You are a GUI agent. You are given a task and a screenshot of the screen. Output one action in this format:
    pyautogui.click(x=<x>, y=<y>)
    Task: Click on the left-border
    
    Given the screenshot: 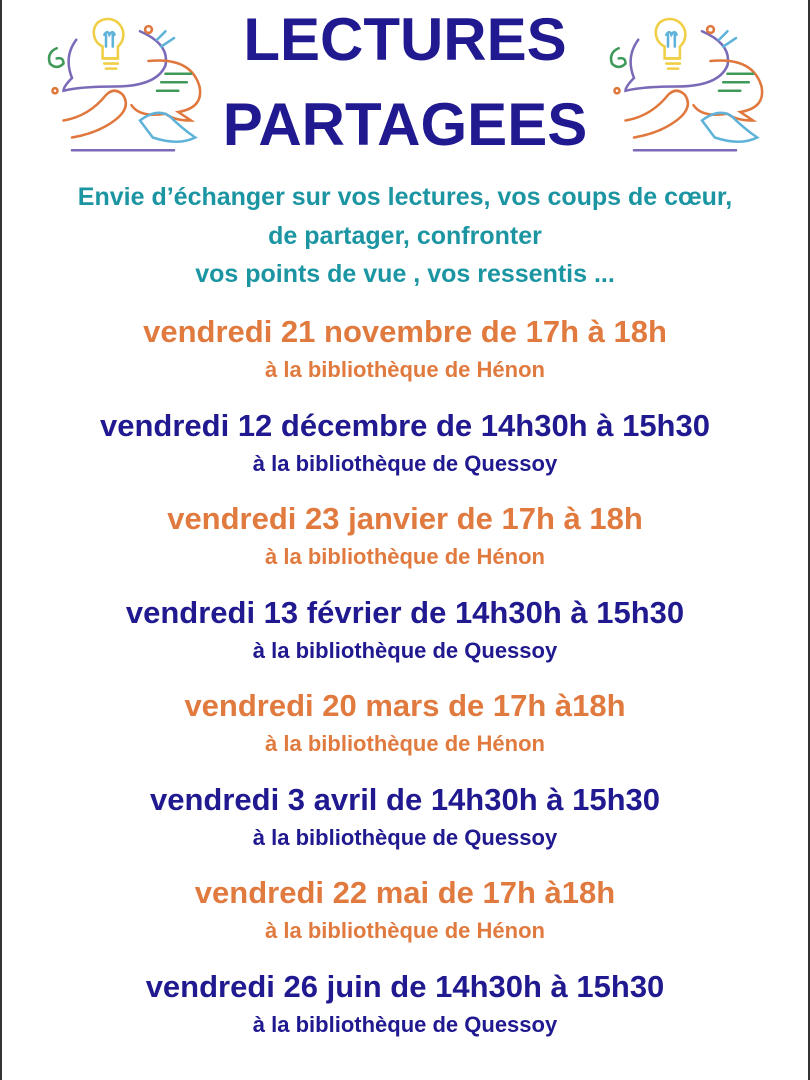 What is the action you would take?
    pyautogui.click(x=1, y=540)
    